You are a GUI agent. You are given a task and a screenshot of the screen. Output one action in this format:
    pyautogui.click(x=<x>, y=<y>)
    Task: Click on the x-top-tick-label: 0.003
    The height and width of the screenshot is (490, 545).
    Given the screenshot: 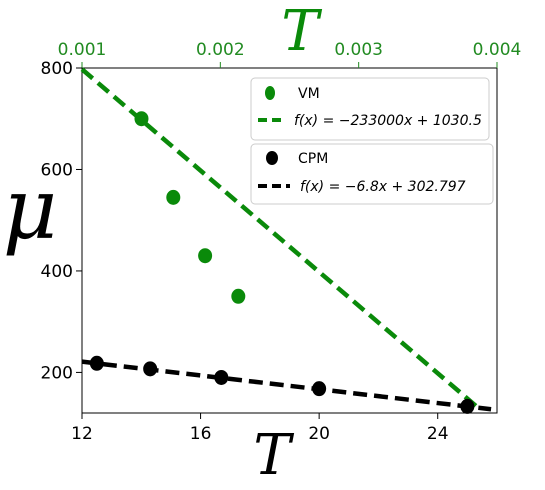 What is the action you would take?
    pyautogui.click(x=358, y=50)
    